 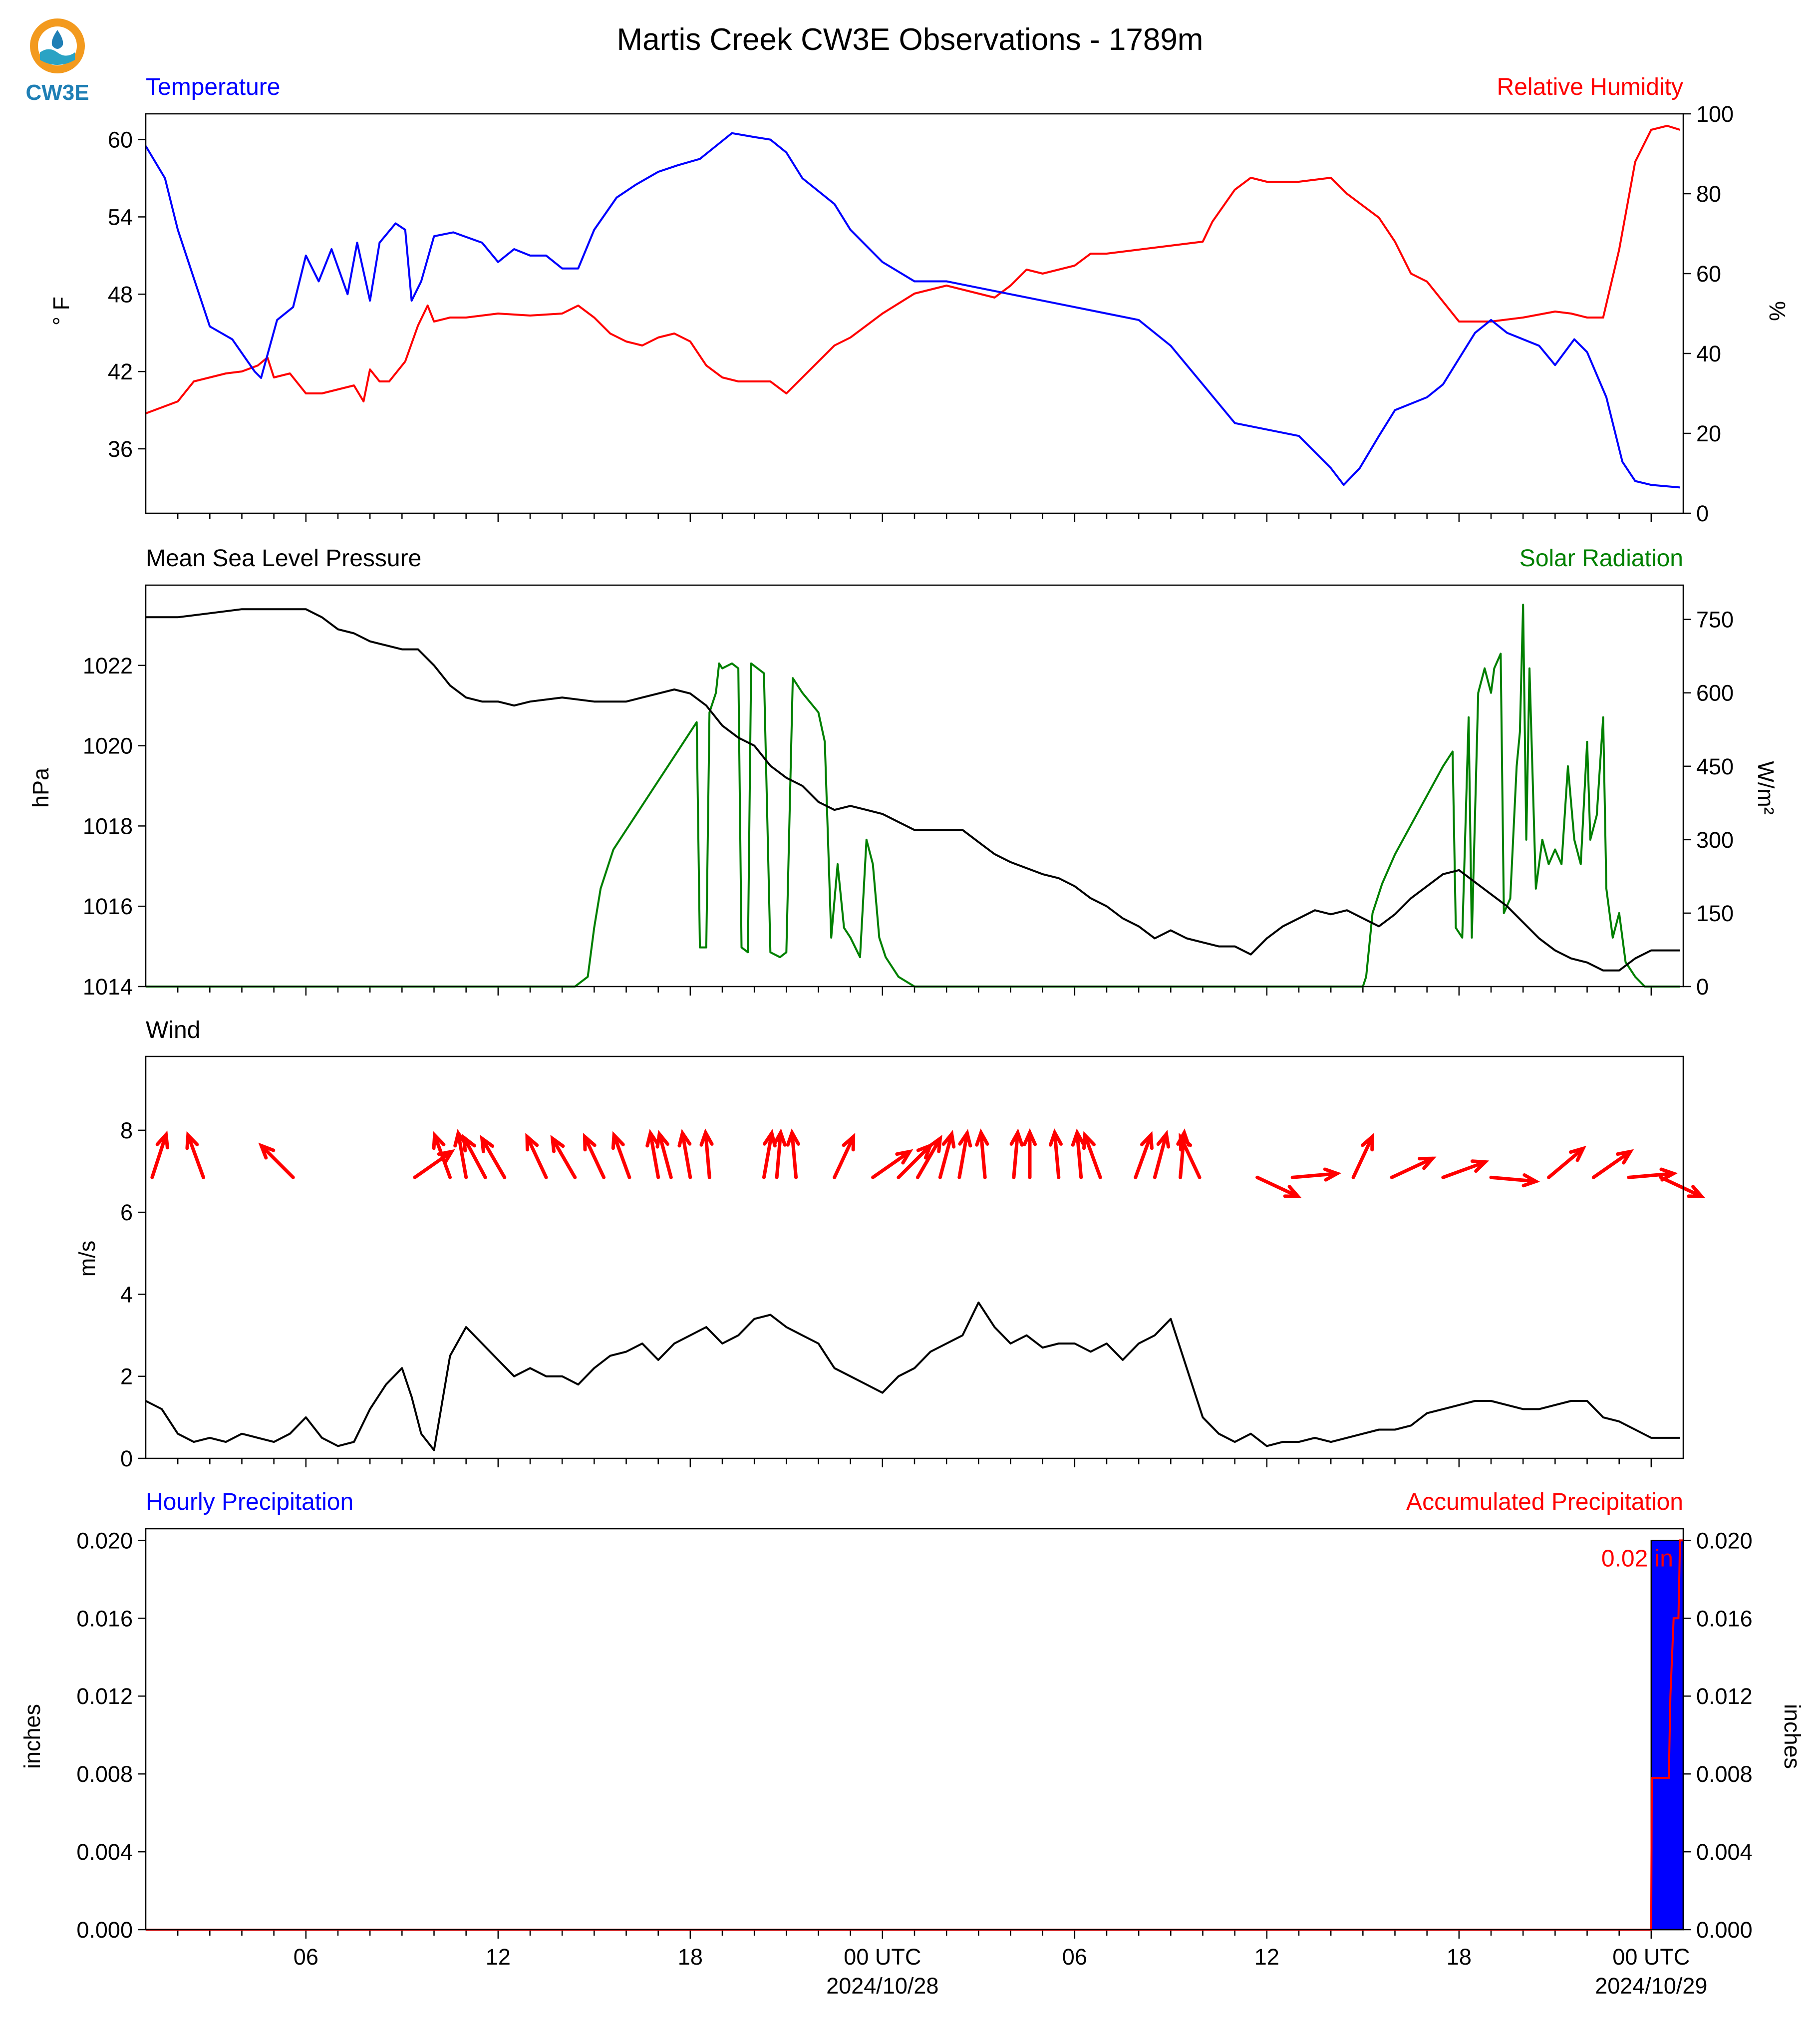 What do you see at coordinates (249, 1502) in the screenshot?
I see `hourly-precip-title: Hourly Precipitation` at bounding box center [249, 1502].